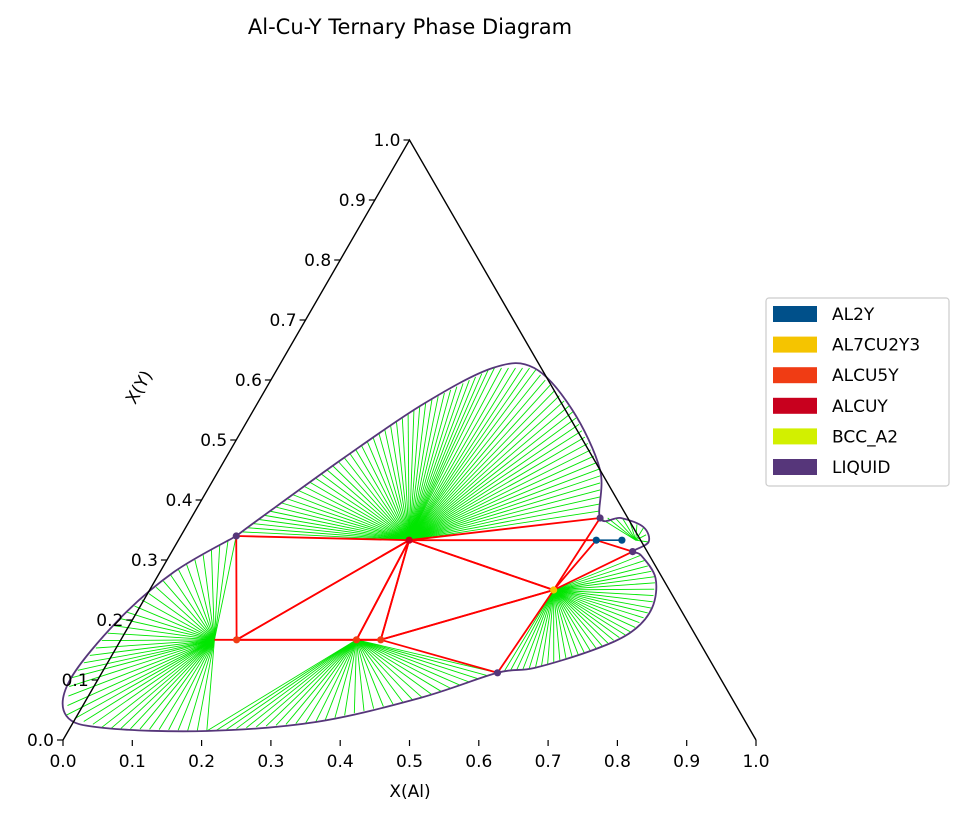 This screenshot has height=817, width=964. What do you see at coordinates (340, 762) in the screenshot?
I see `x-tick-label: 0.4` at bounding box center [340, 762].